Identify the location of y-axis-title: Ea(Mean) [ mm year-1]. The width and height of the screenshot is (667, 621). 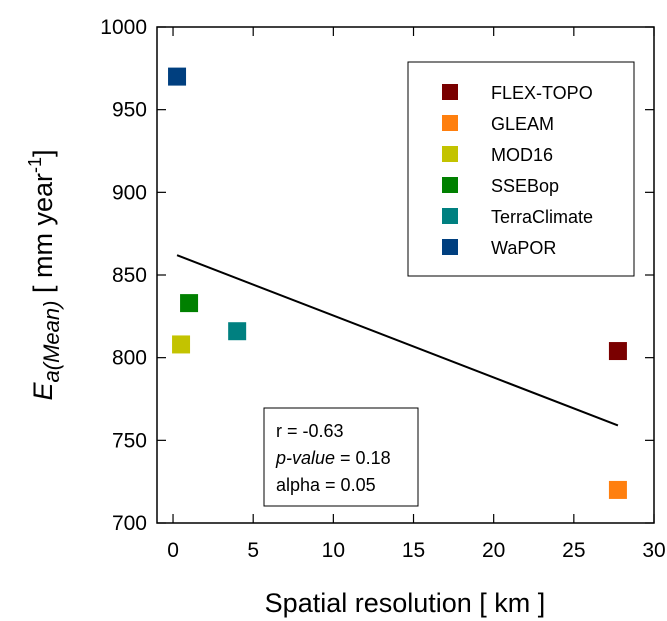
(44, 275).